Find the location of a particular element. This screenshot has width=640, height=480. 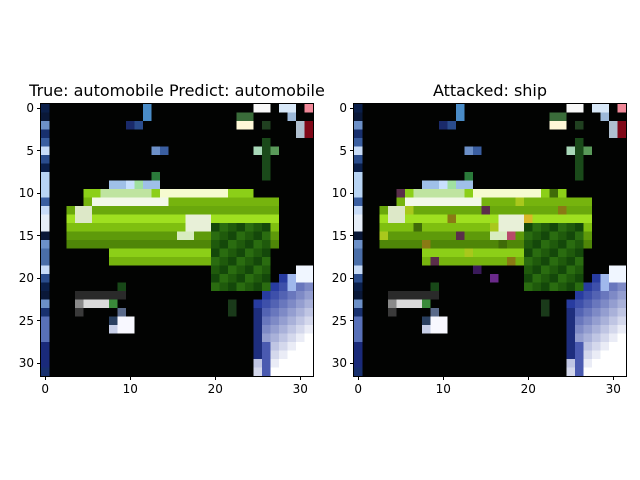

attacked-image-title: Attacked: ship is located at coordinates (490, 90).